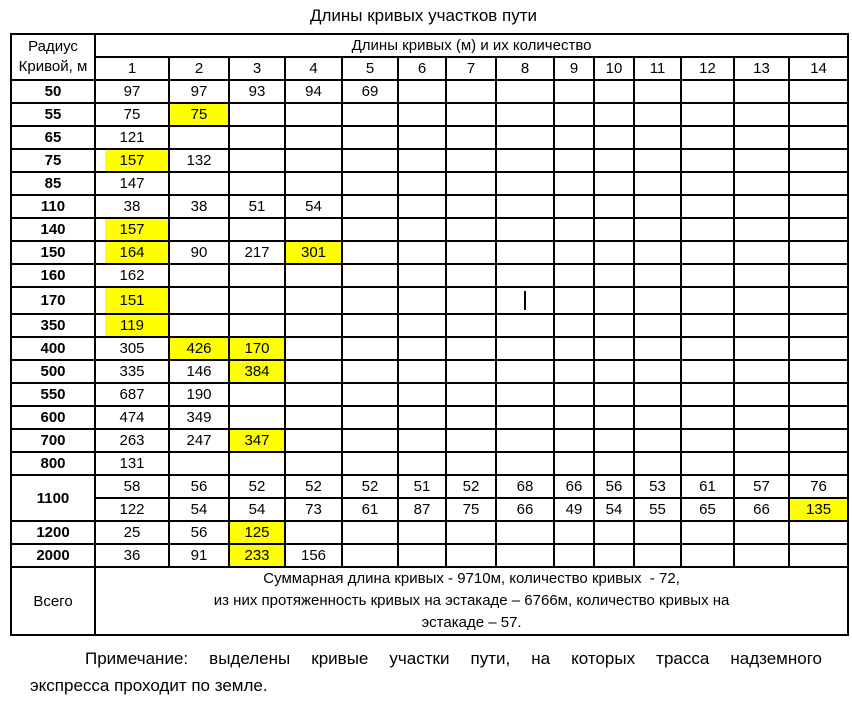 This screenshot has height=713, width=852. Describe the element at coordinates (132, 300) in the screenshot. I see `data-cell: 151` at that location.